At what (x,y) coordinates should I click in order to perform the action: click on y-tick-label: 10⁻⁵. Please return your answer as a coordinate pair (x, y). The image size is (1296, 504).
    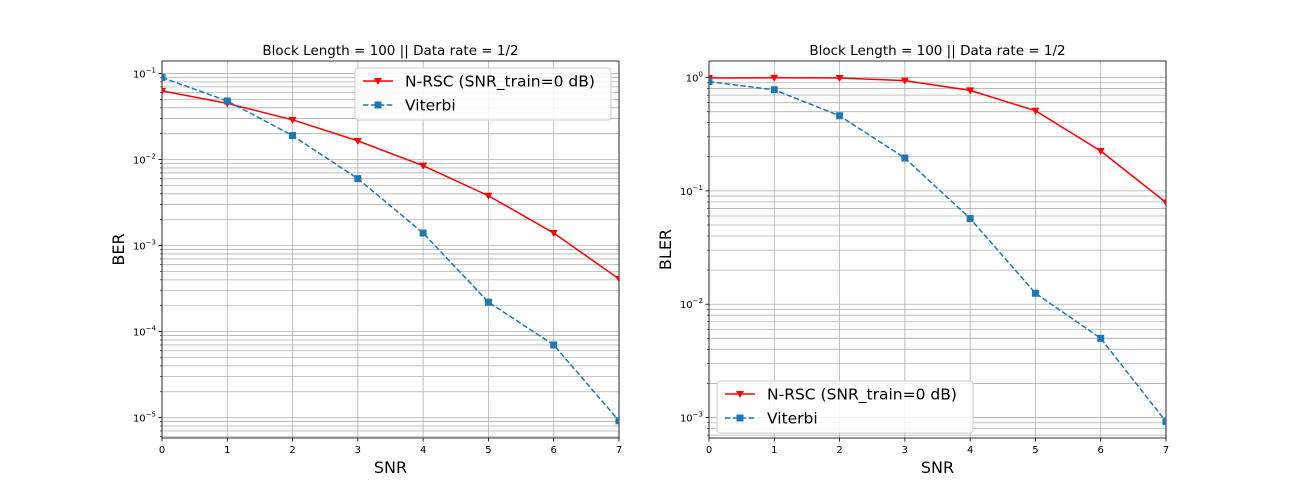
    Looking at the image, I should click on (144, 418).